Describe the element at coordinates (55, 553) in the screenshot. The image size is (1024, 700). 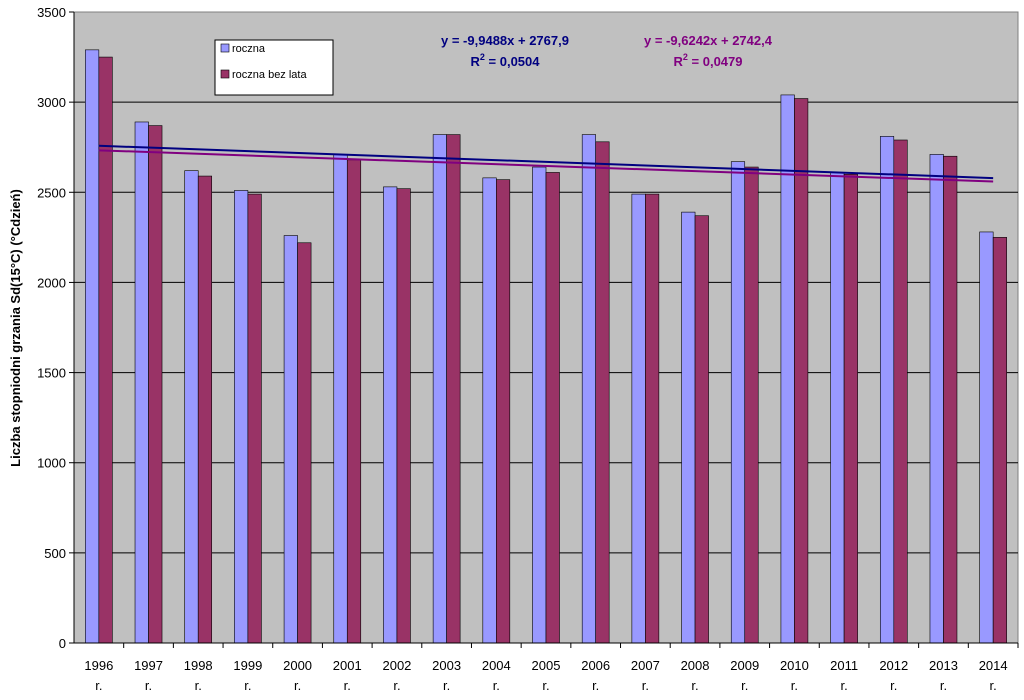
I see `y-tick-label: 500` at that location.